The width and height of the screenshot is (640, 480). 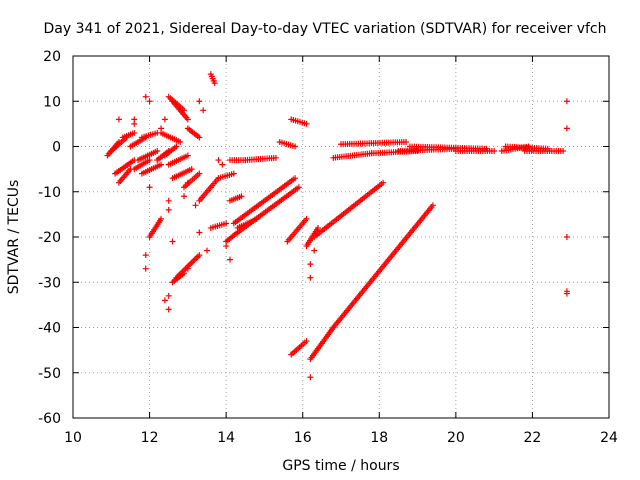 I want to click on y-tick-label: -20, so click(x=49, y=238).